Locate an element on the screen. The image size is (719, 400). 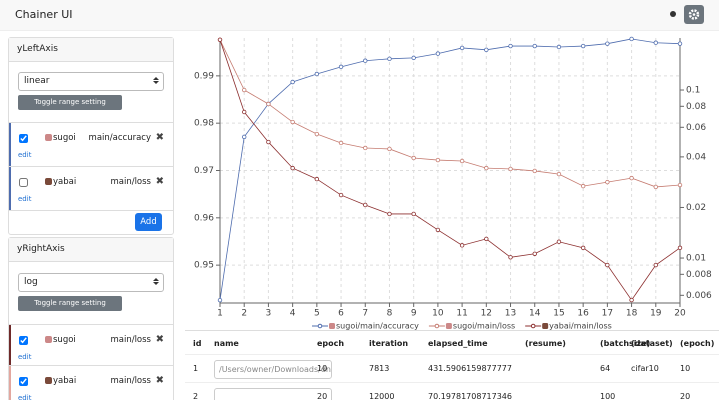
scale-select: linear is located at coordinates (91, 81).